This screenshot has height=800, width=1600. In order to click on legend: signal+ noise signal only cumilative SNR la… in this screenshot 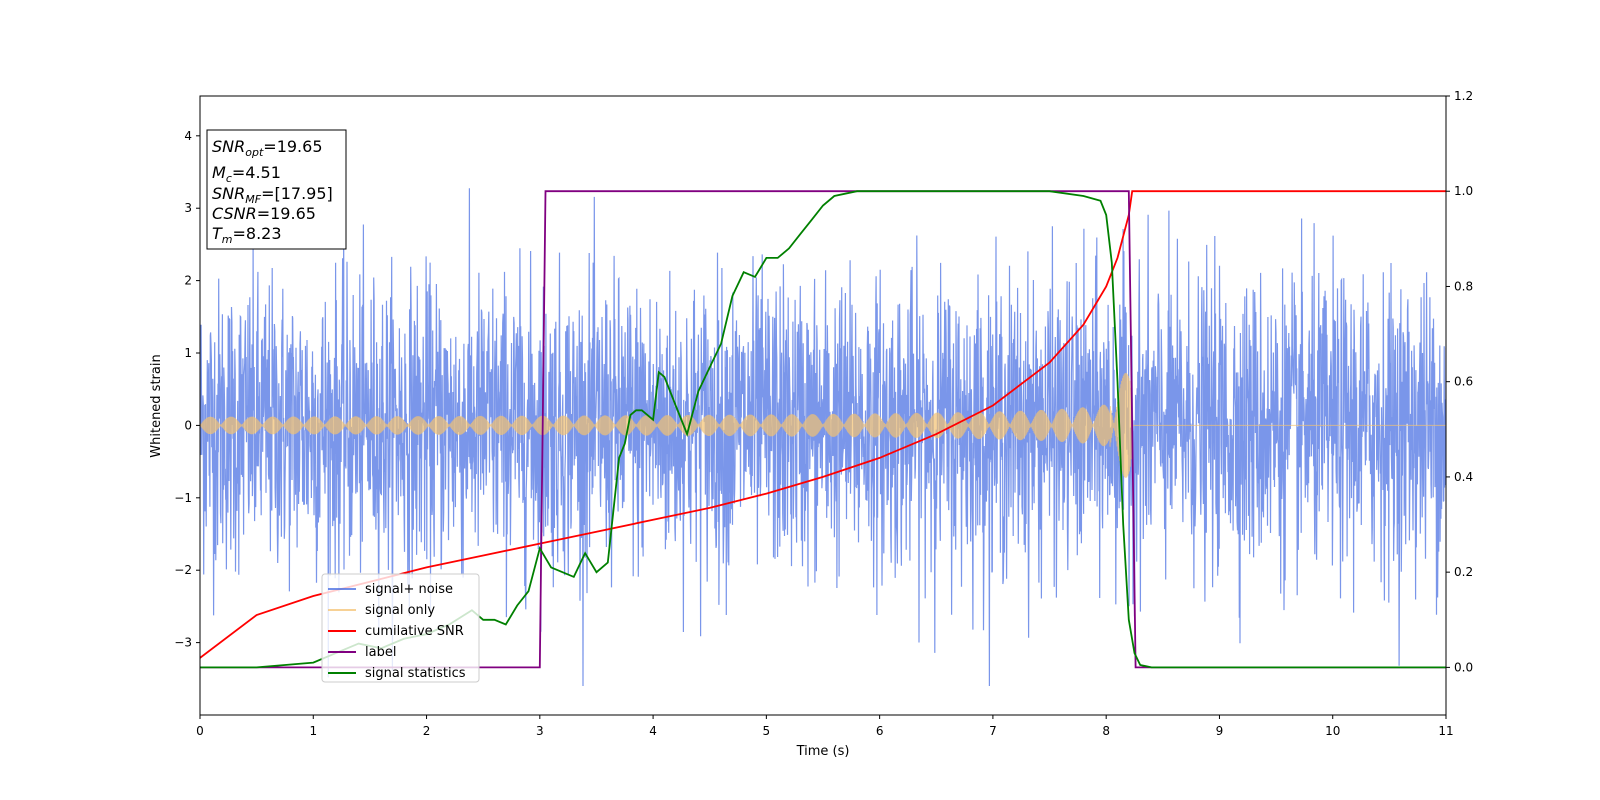, I will do `click(400, 628)`.